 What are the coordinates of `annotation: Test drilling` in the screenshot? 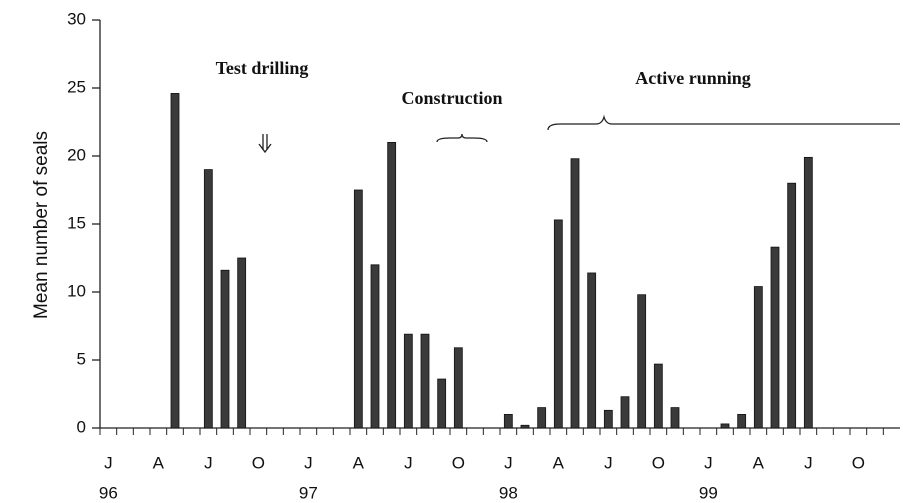 It's located at (262, 68).